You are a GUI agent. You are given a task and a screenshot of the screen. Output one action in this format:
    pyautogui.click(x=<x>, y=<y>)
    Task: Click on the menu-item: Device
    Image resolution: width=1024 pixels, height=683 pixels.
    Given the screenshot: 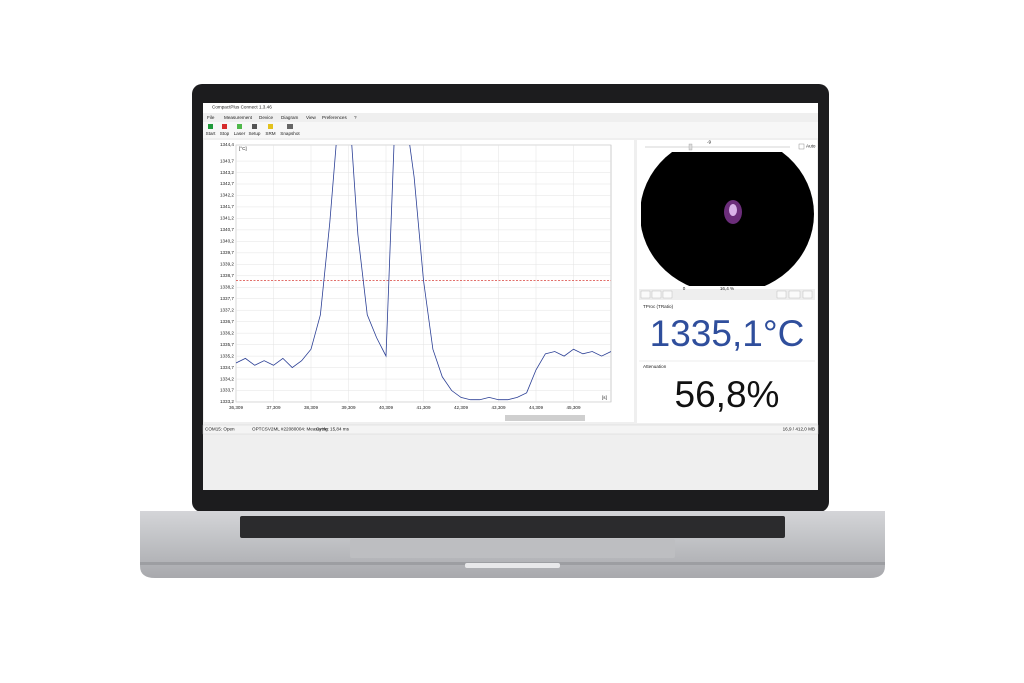 What is the action you would take?
    pyautogui.click(x=266, y=117)
    